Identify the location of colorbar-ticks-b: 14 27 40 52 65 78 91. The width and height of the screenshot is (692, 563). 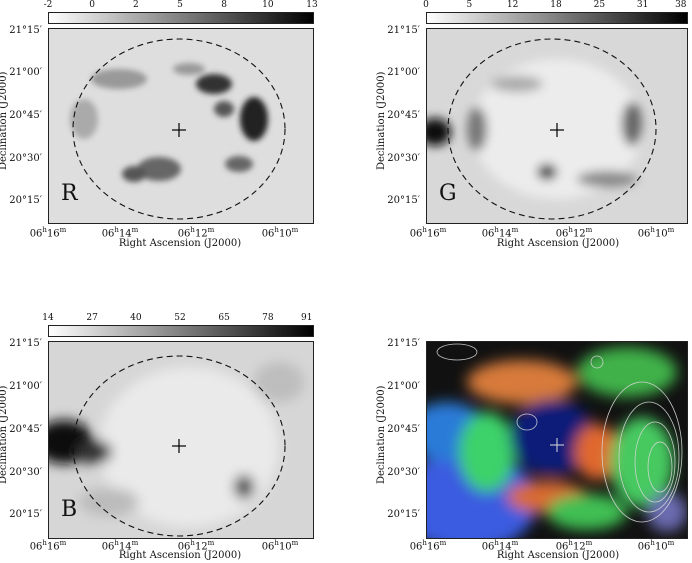
(177, 318).